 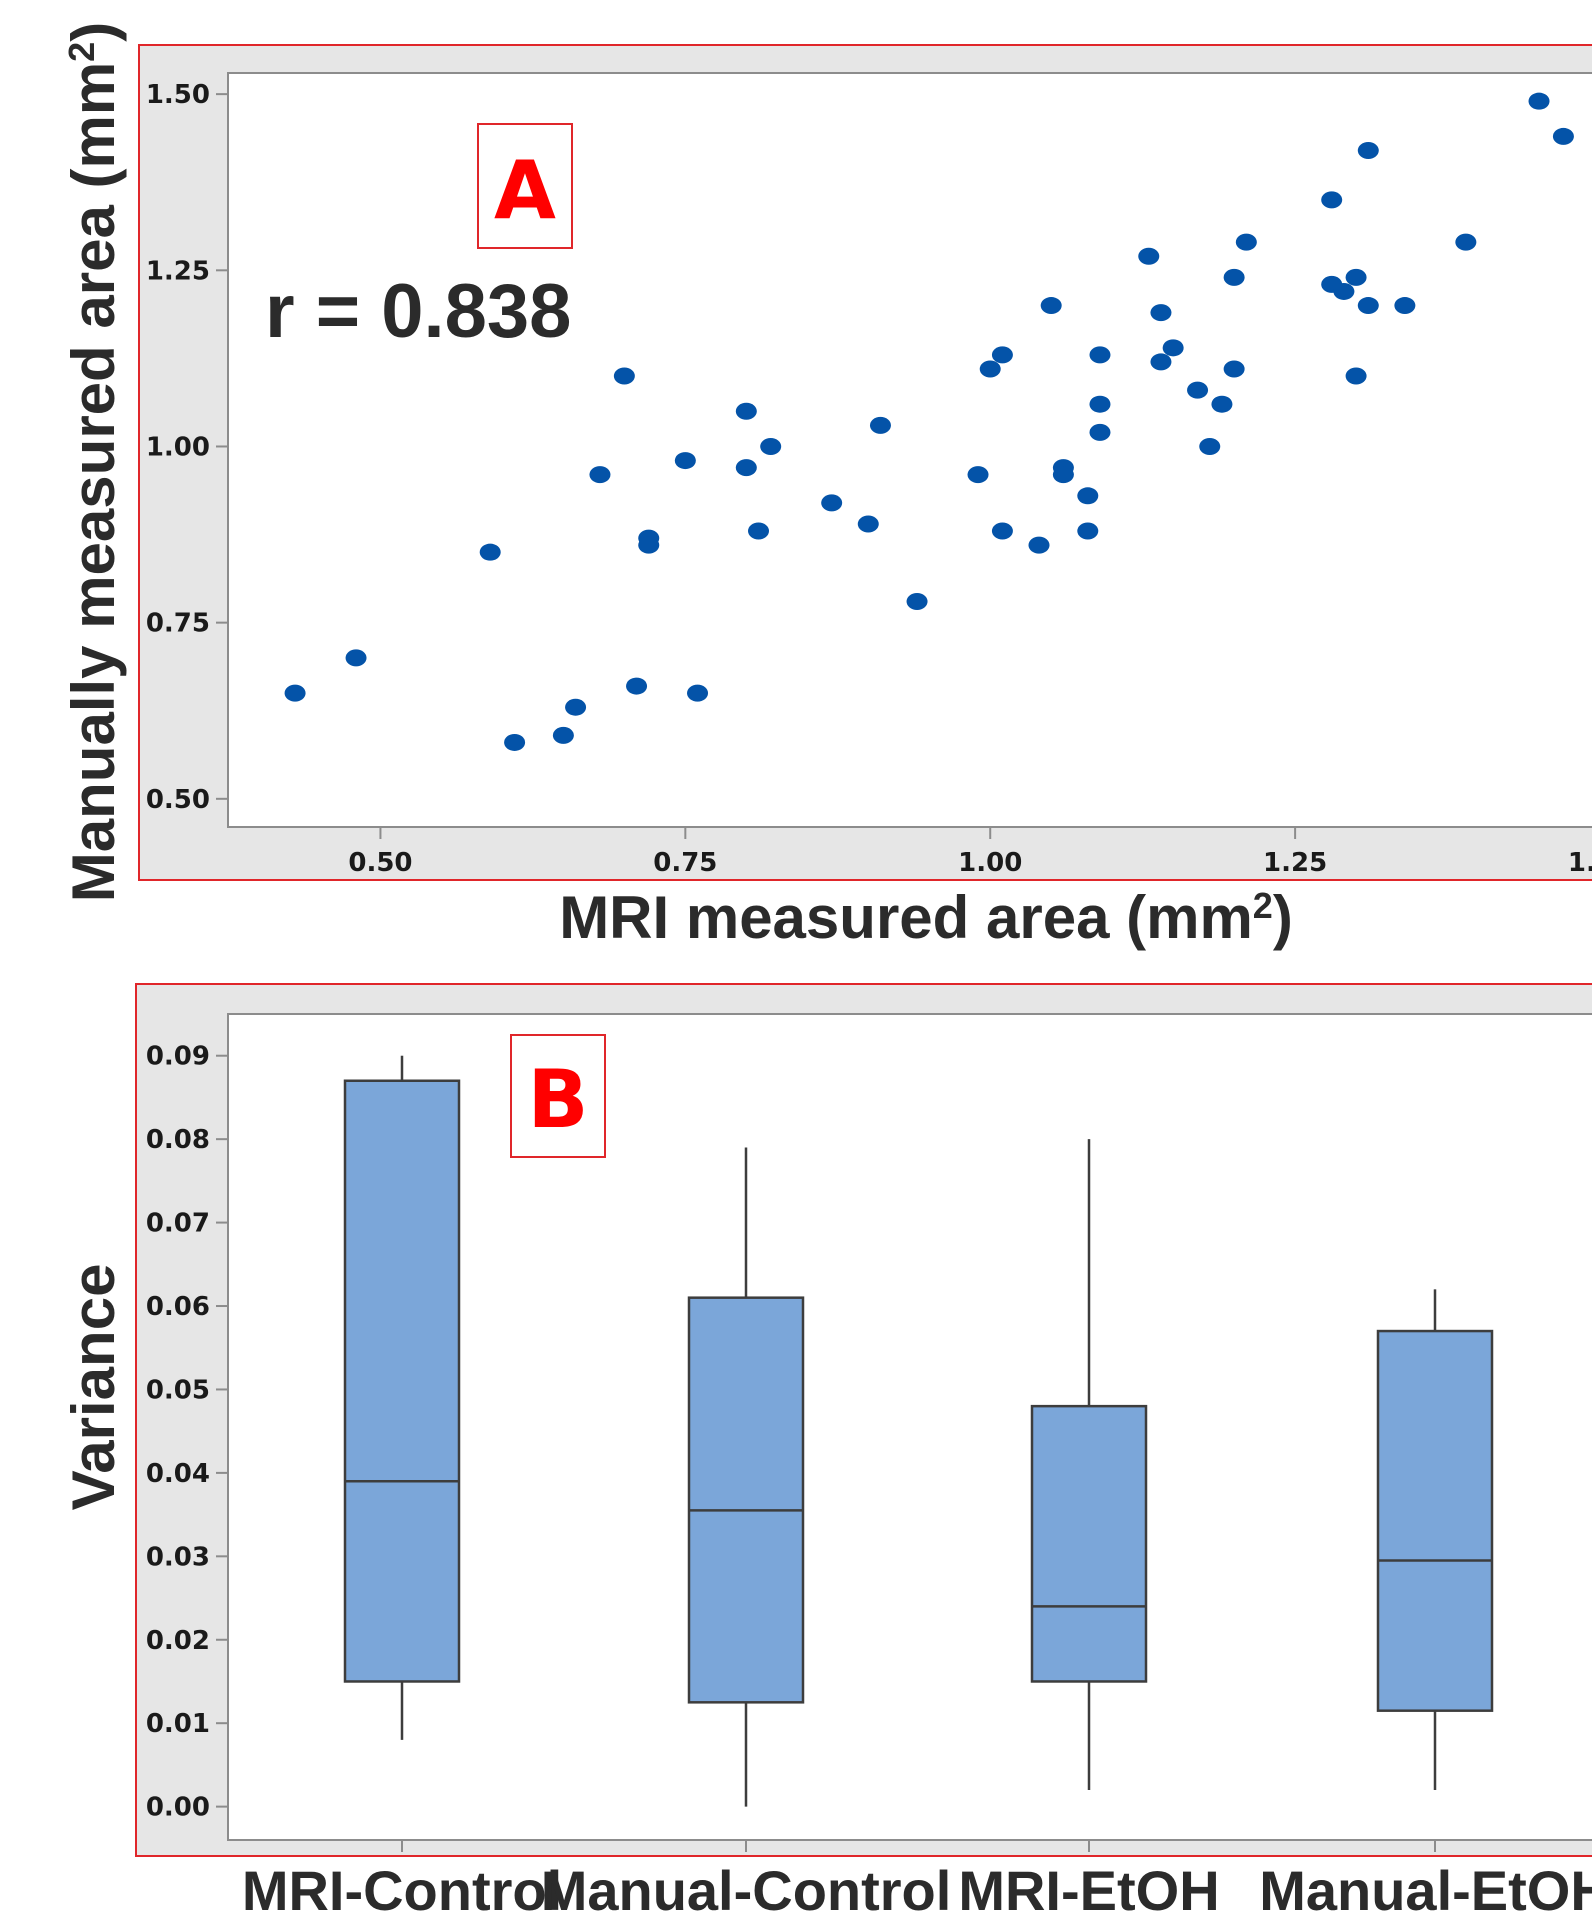 What do you see at coordinates (1088, 1888) in the screenshot?
I see `category-label: MRI-EtOH` at bounding box center [1088, 1888].